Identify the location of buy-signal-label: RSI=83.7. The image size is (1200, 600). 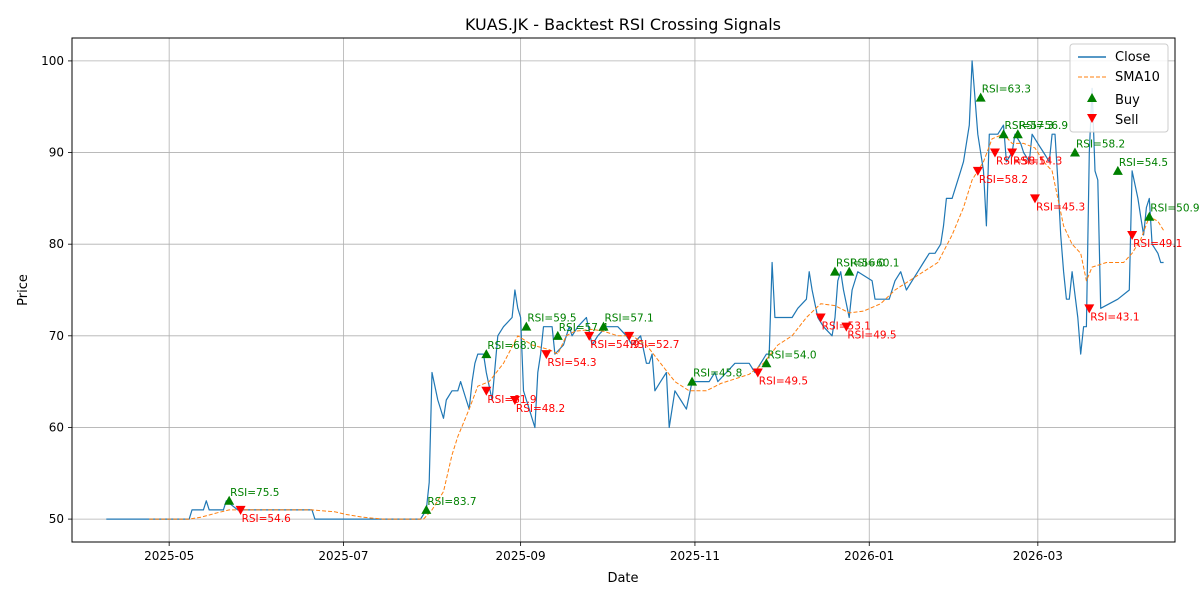
(451, 502).